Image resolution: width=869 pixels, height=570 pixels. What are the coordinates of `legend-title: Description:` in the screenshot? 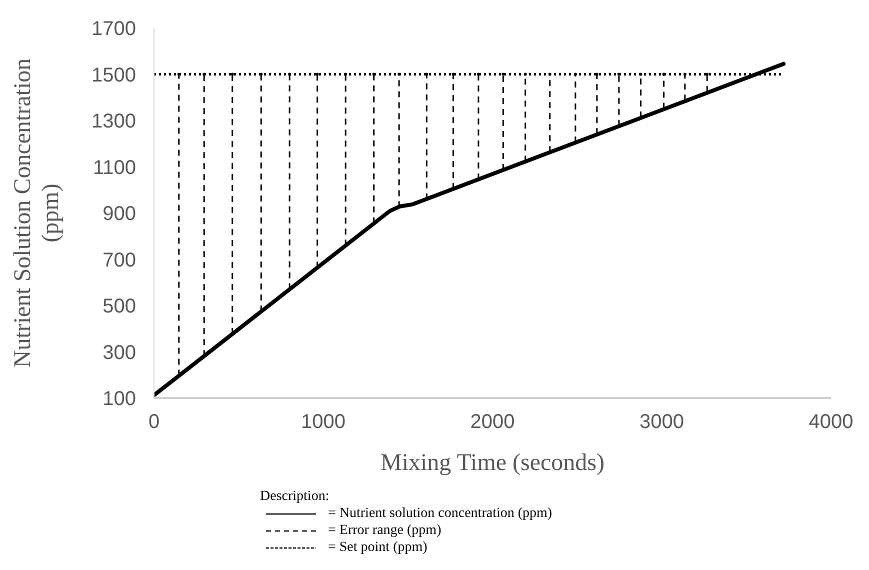 It's located at (295, 496).